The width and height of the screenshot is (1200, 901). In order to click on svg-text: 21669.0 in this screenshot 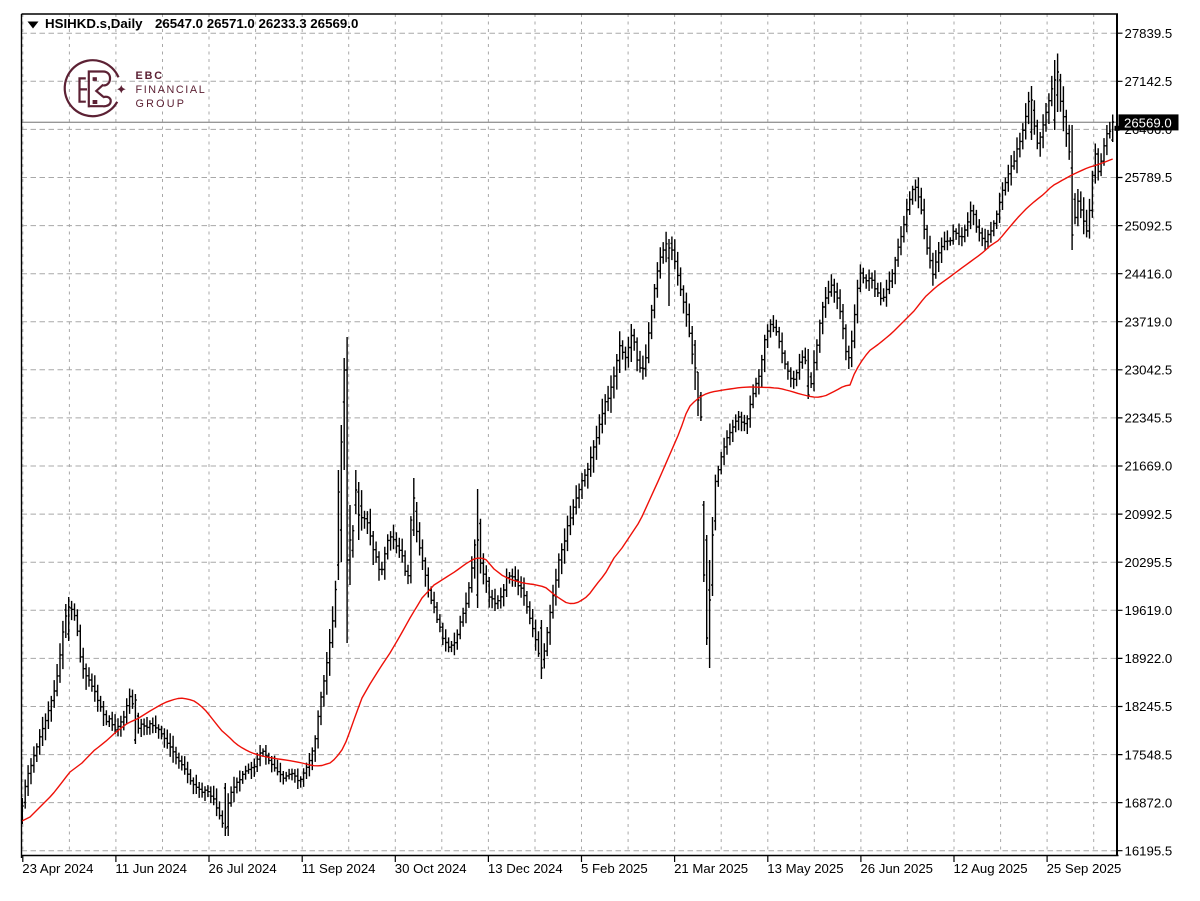, I will do `click(1149, 466)`.